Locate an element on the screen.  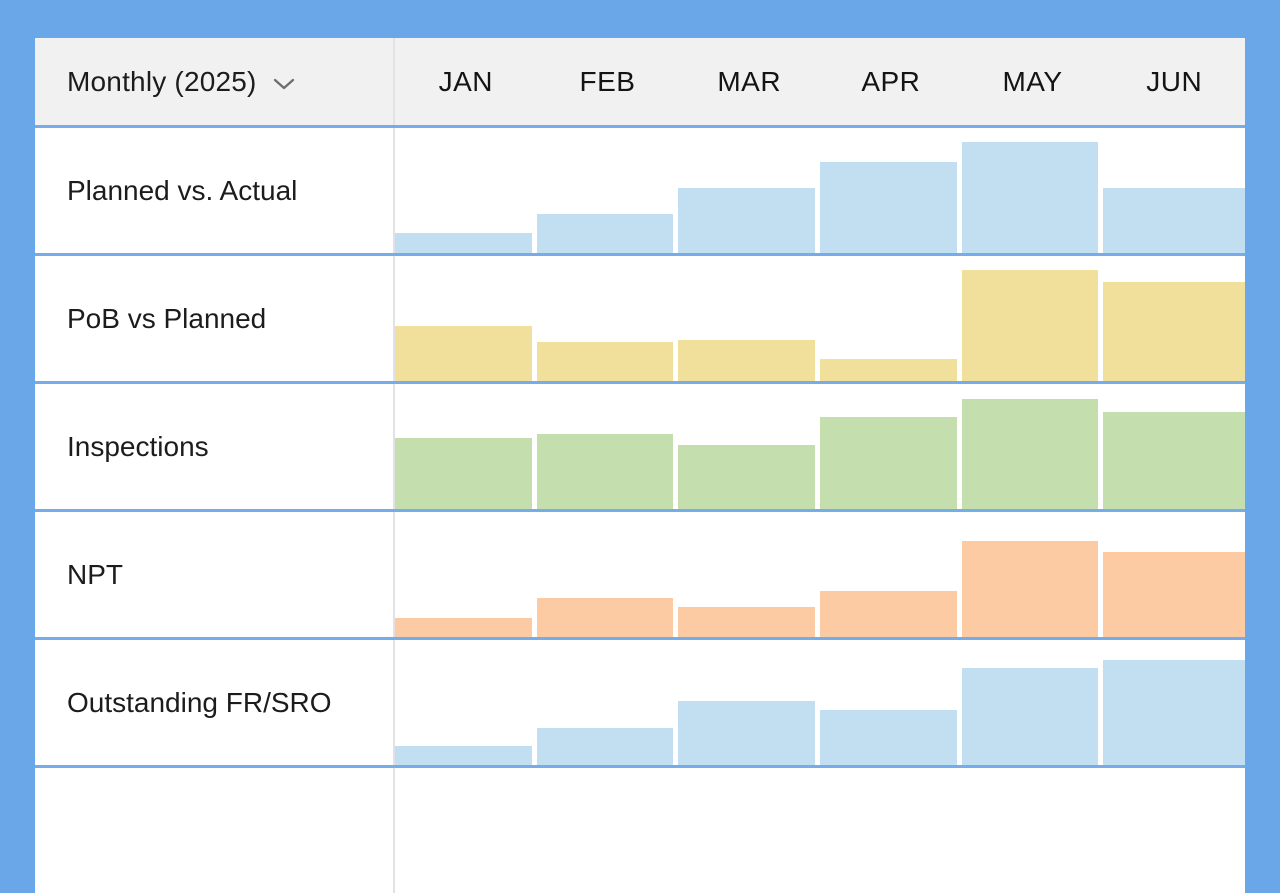
month-header-apr: APR is located at coordinates (891, 81).